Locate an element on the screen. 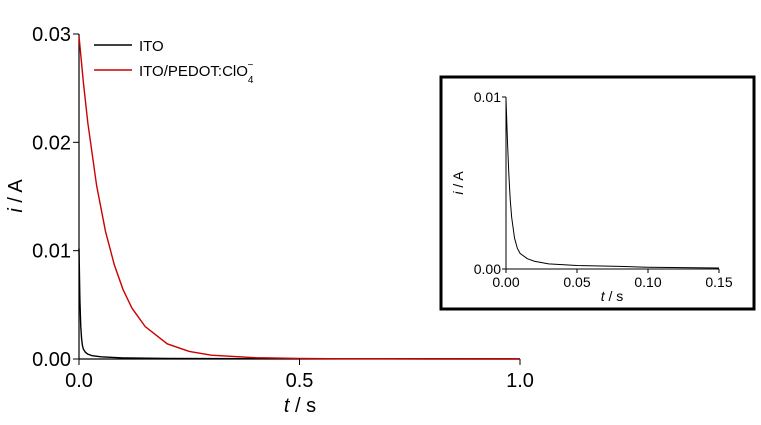 The width and height of the screenshot is (761, 425). x-tick-label: 0.5 is located at coordinates (300, 381).